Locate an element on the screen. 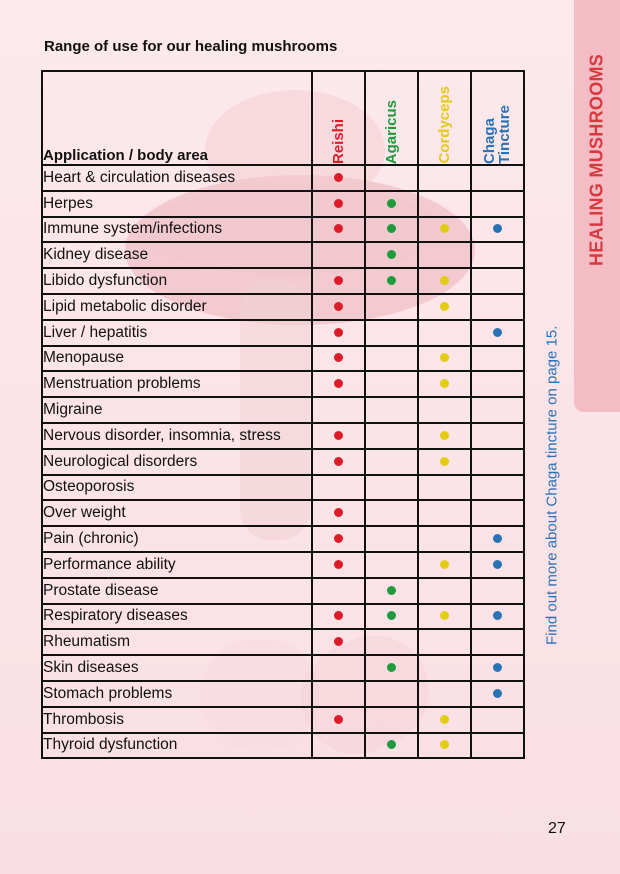 This screenshot has width=620, height=874. row-label: Kidney disease is located at coordinates (177, 255).